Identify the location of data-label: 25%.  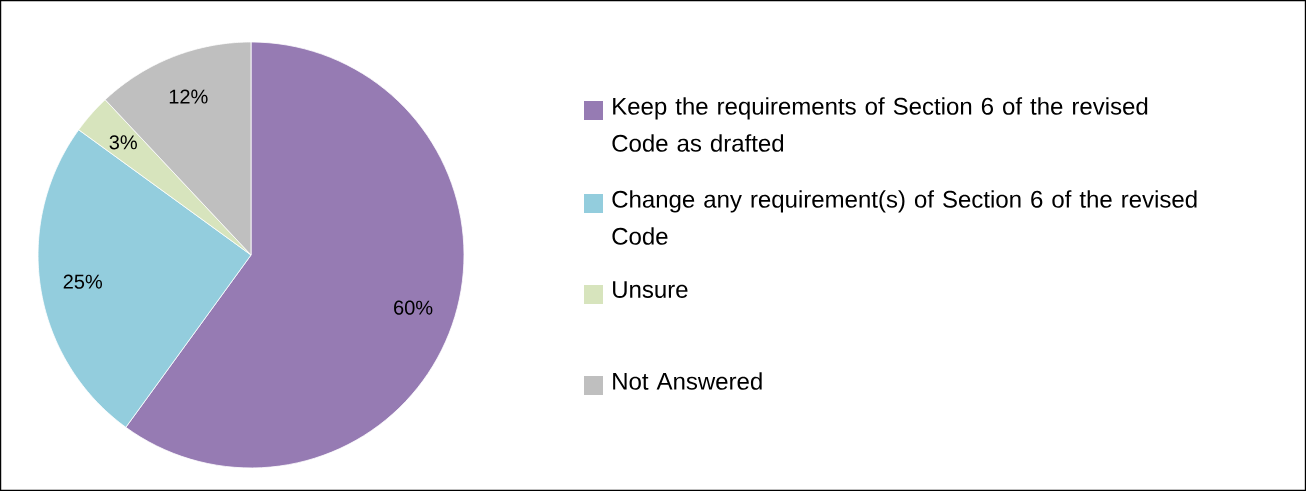
(83, 281).